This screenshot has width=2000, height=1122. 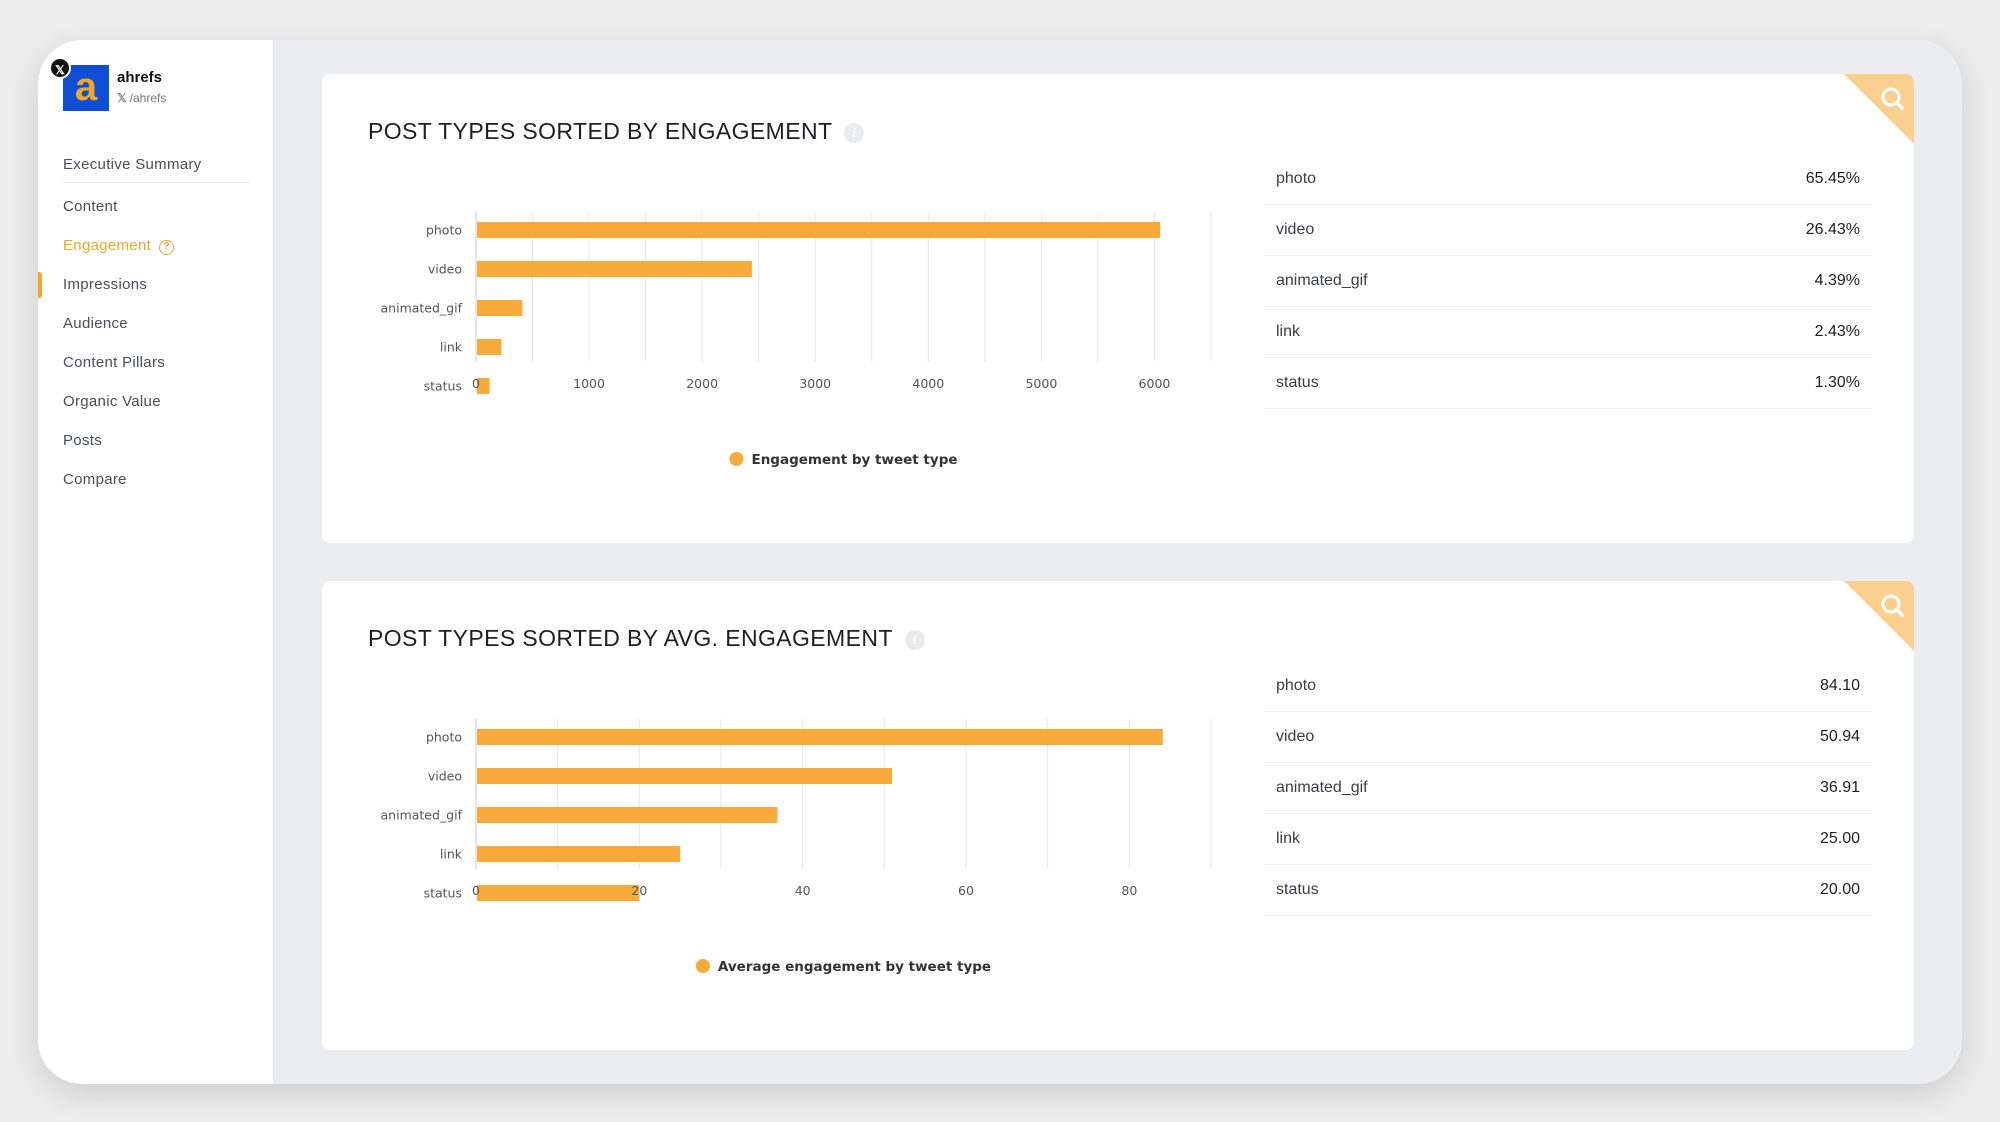 I want to click on brand-handle: 𝕏/ahrefs, so click(x=141, y=98).